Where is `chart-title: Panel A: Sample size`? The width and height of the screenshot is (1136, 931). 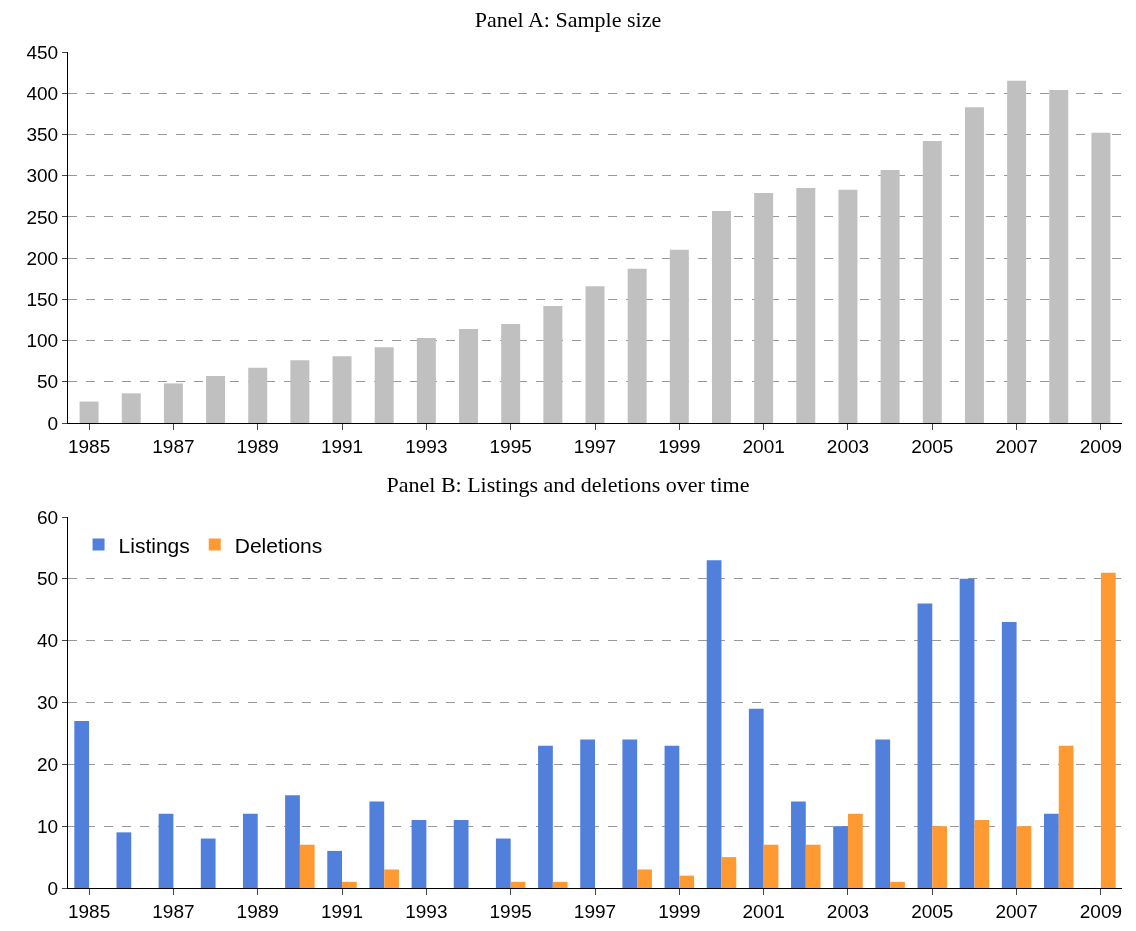
chart-title: Panel A: Sample size is located at coordinates (568, 20).